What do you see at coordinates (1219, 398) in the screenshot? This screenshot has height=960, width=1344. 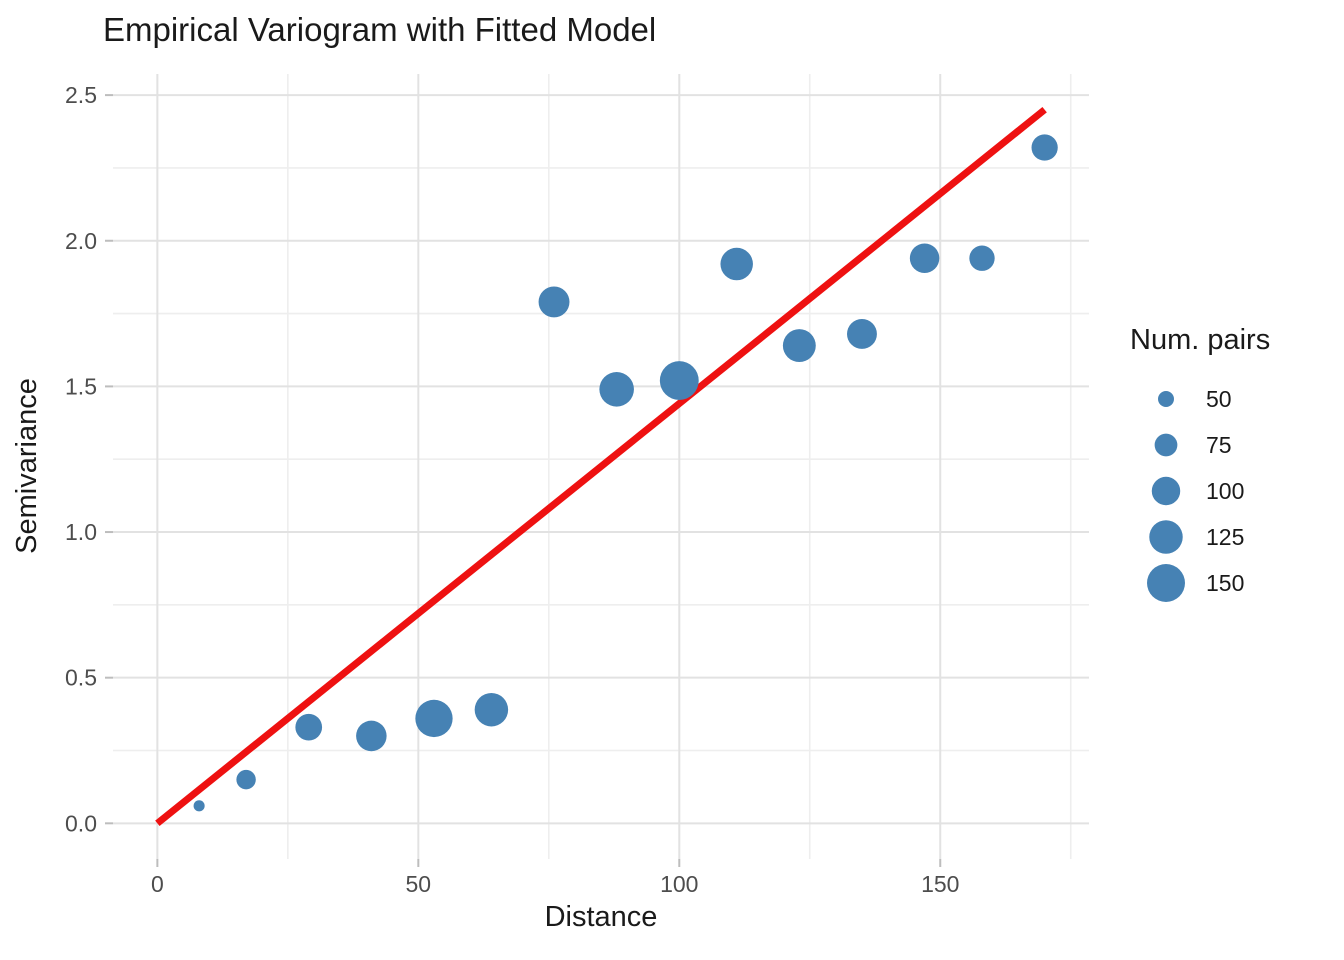 I see `legend-item-label: 50` at bounding box center [1219, 398].